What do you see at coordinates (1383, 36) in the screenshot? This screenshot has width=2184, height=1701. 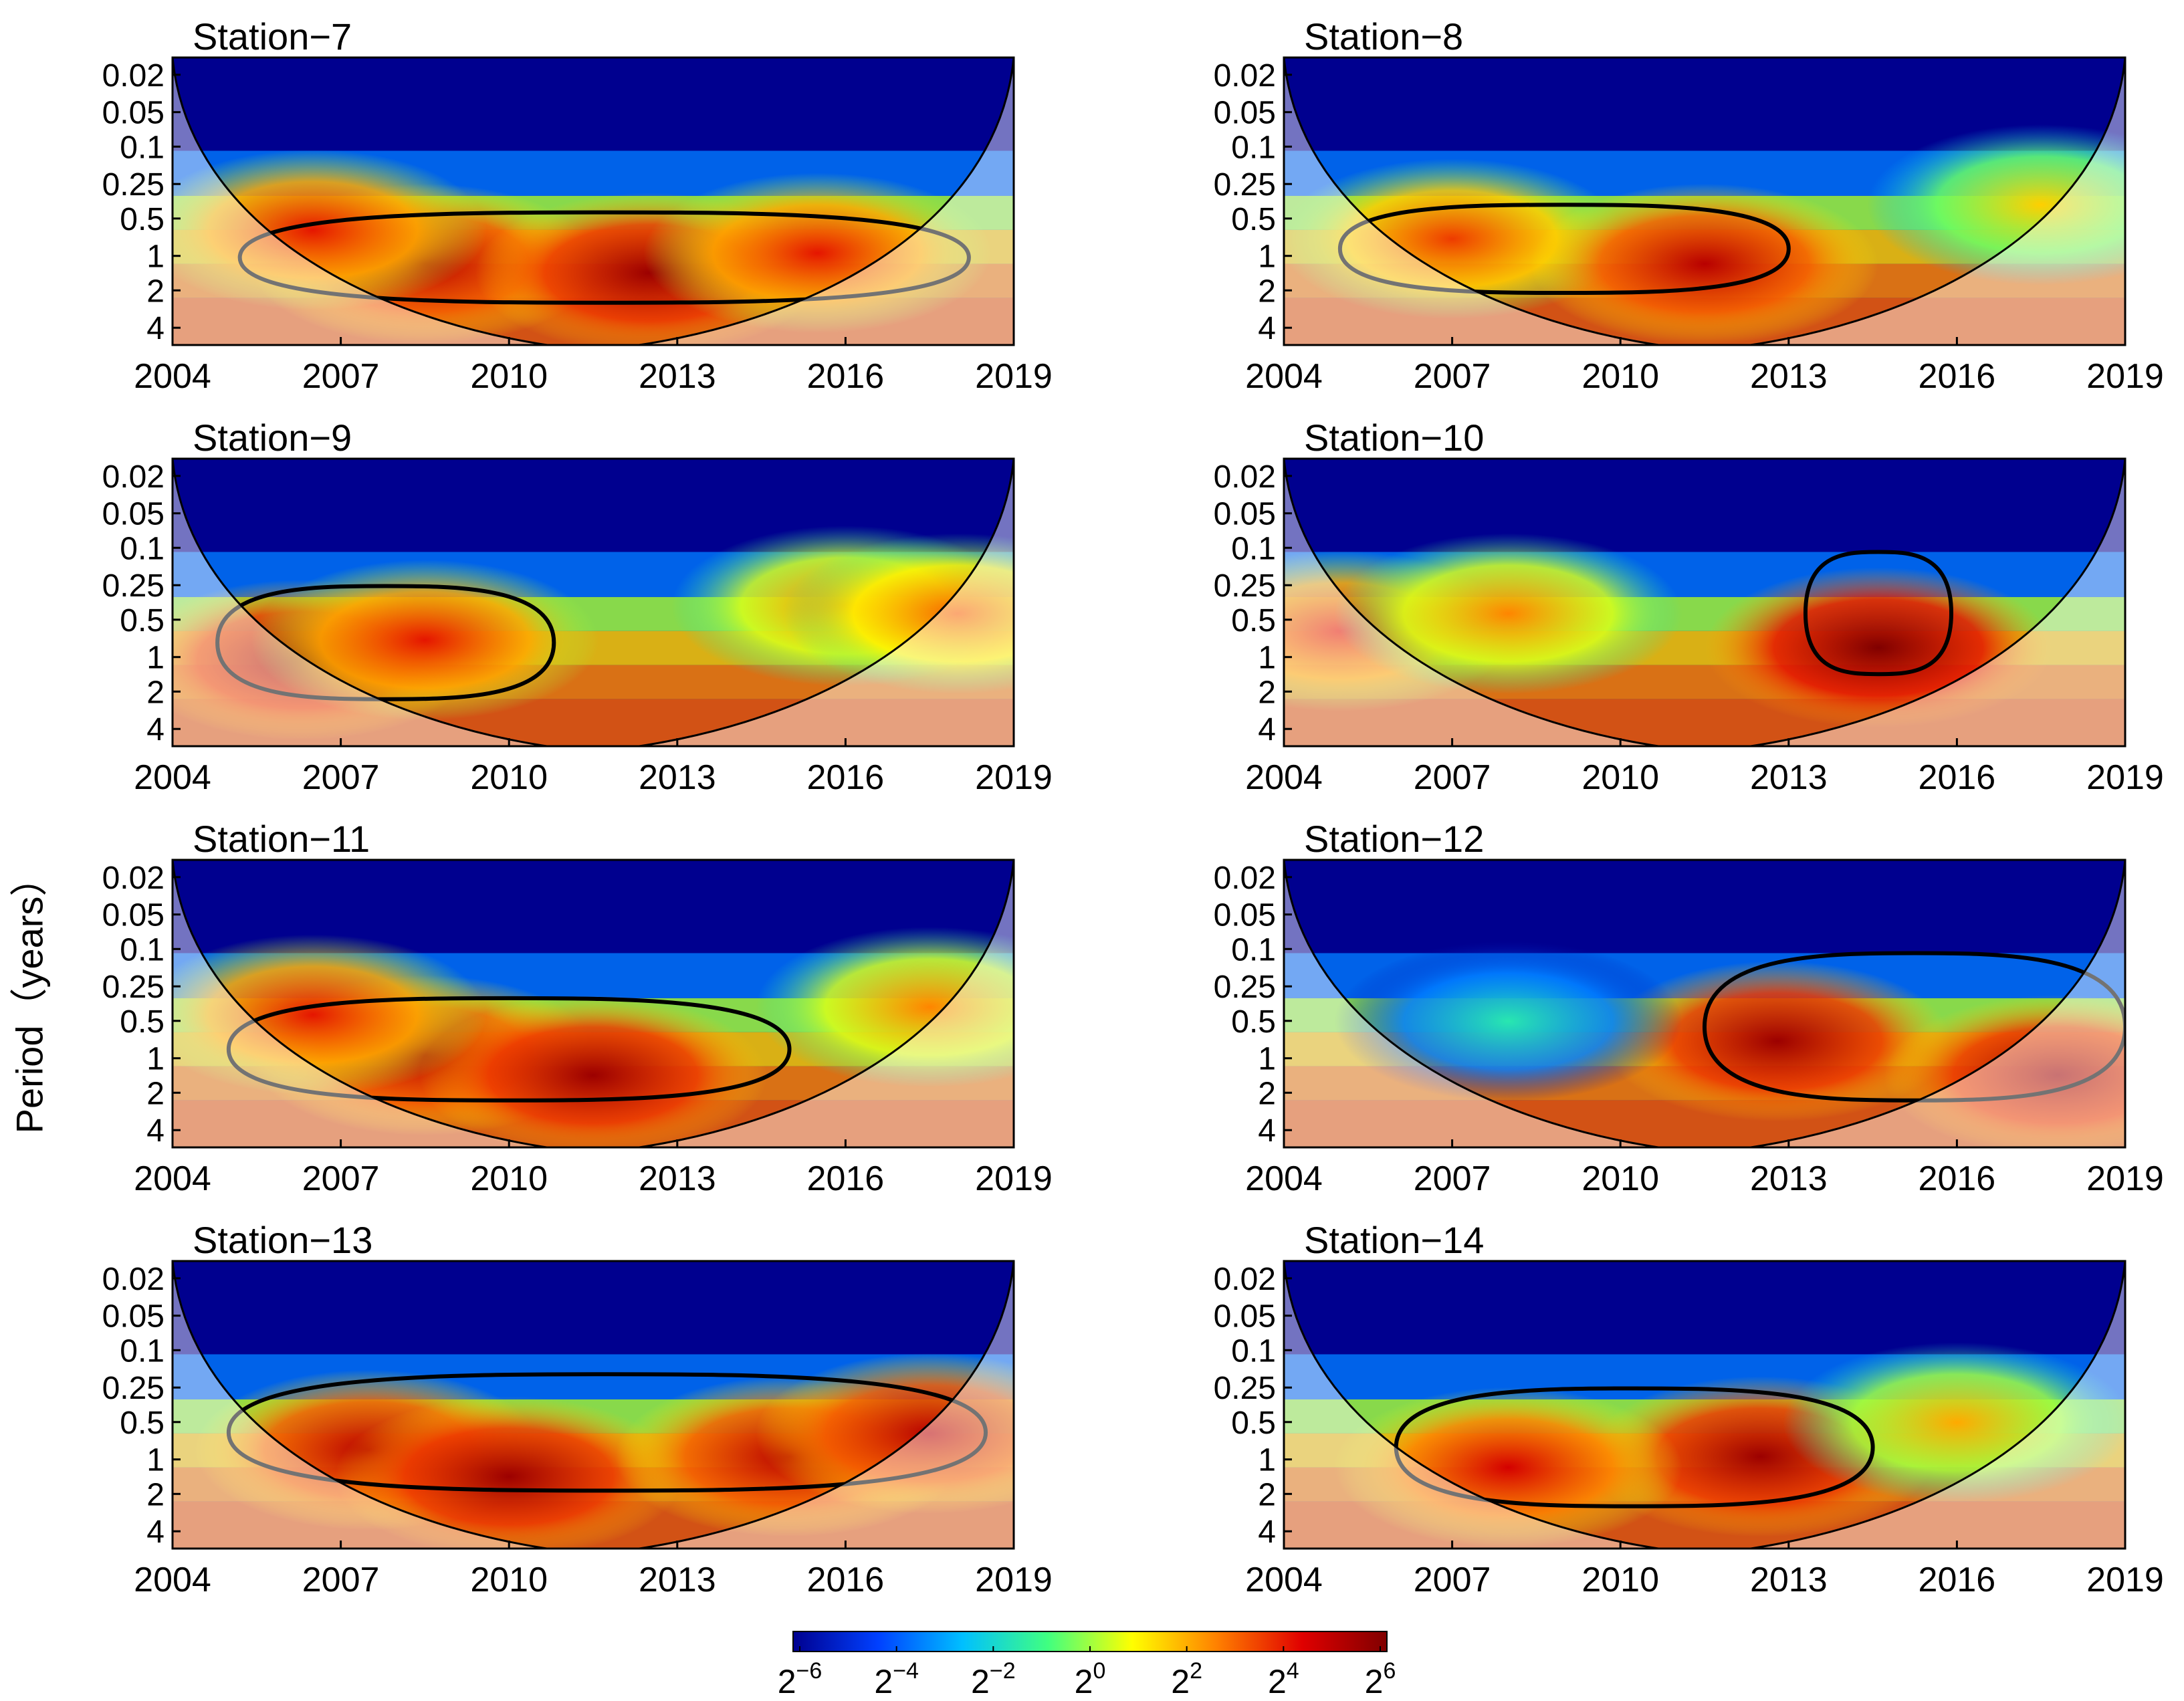 I see `panel-title: Station−8` at bounding box center [1383, 36].